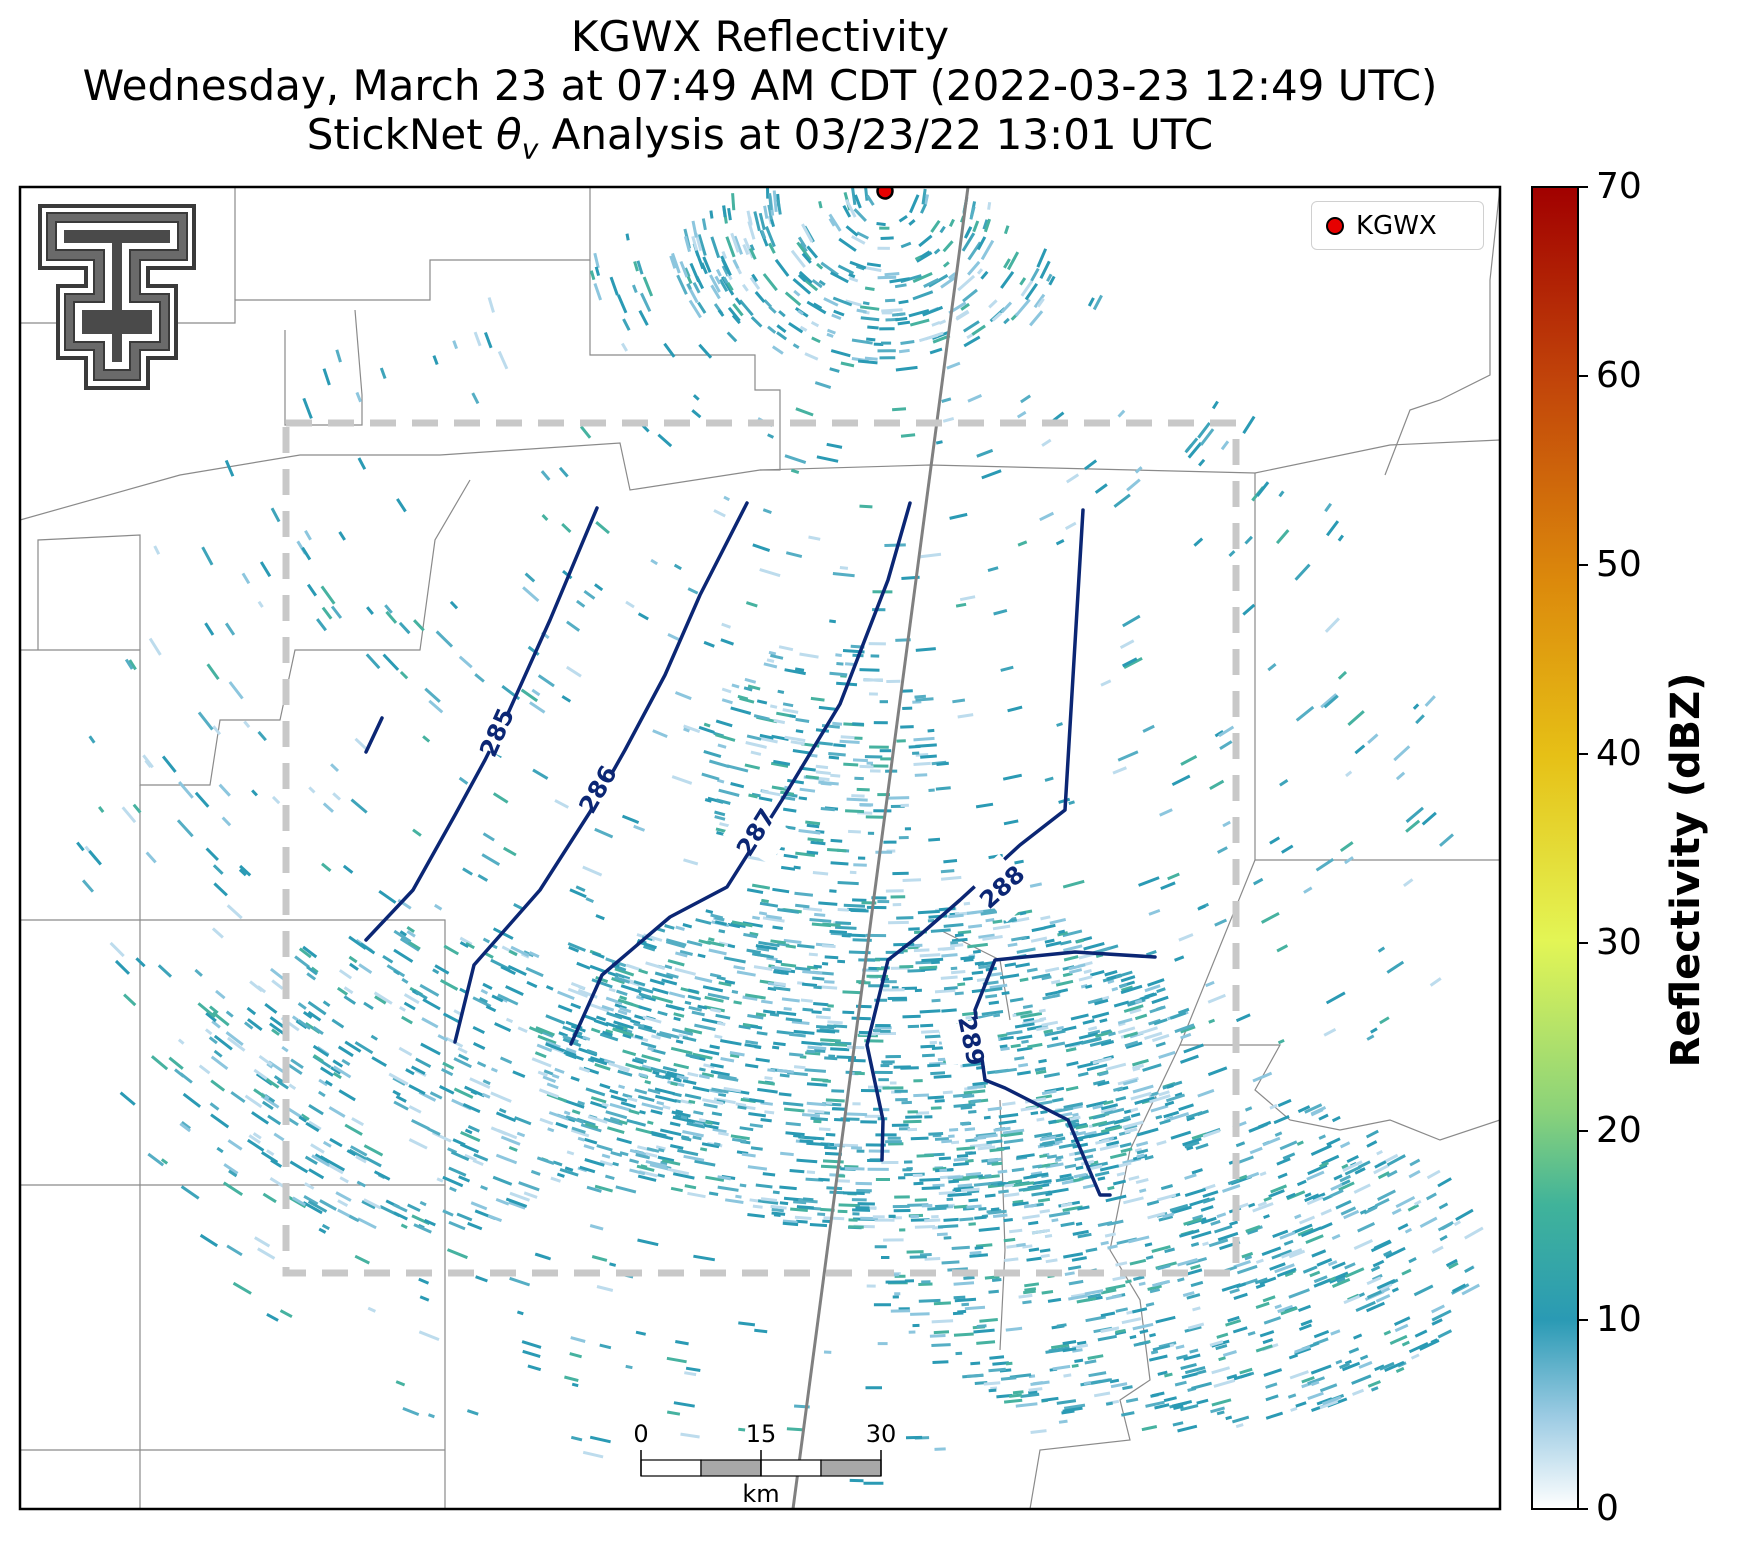 The image size is (1738, 1552). What do you see at coordinates (1619, 1319) in the screenshot?
I see `colorbar-tick-10: 10` at bounding box center [1619, 1319].